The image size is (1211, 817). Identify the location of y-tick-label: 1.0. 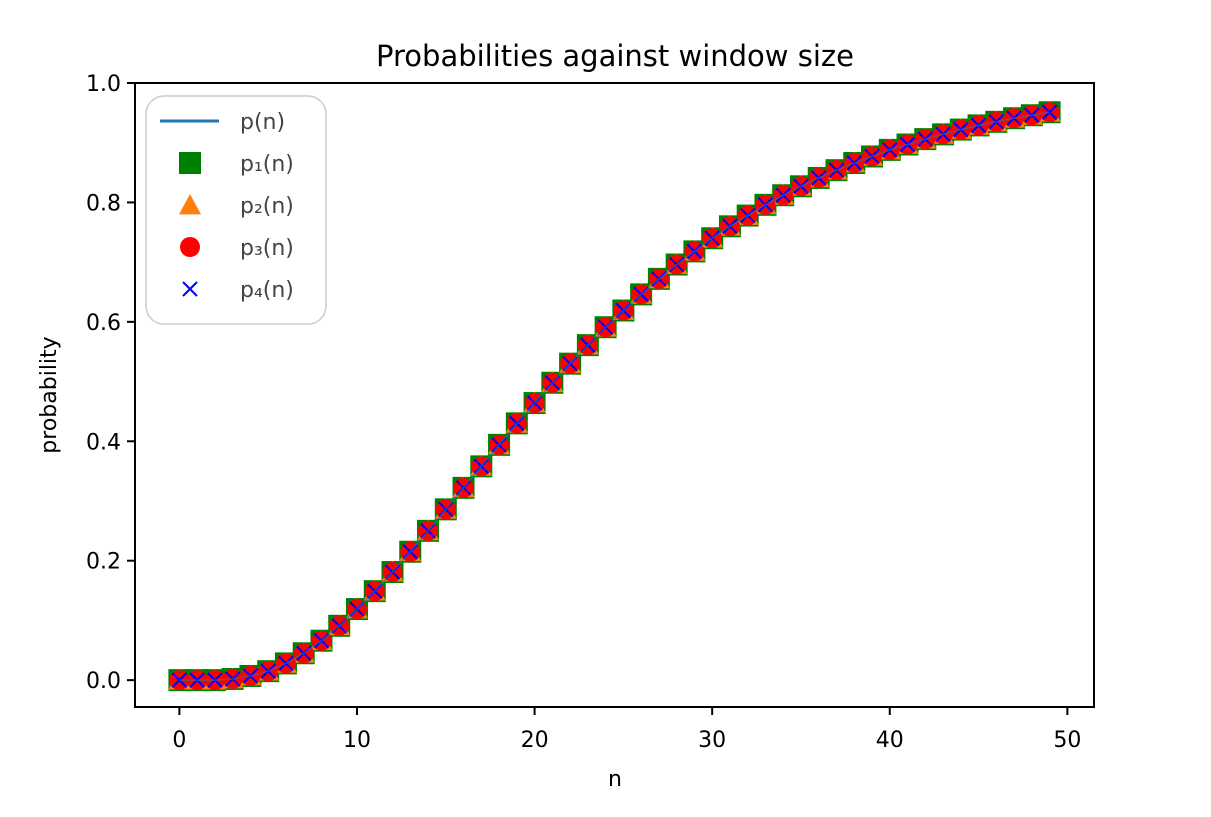
(103, 84).